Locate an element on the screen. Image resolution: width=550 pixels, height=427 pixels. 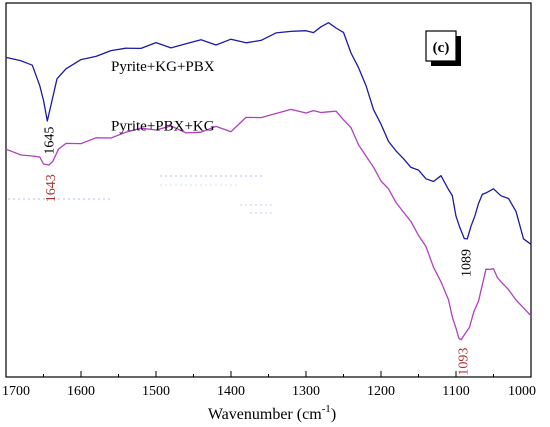
series-label-layer: Pyrite+KG+PBX Pyrite+PBX+KG is located at coordinates (163, 97).